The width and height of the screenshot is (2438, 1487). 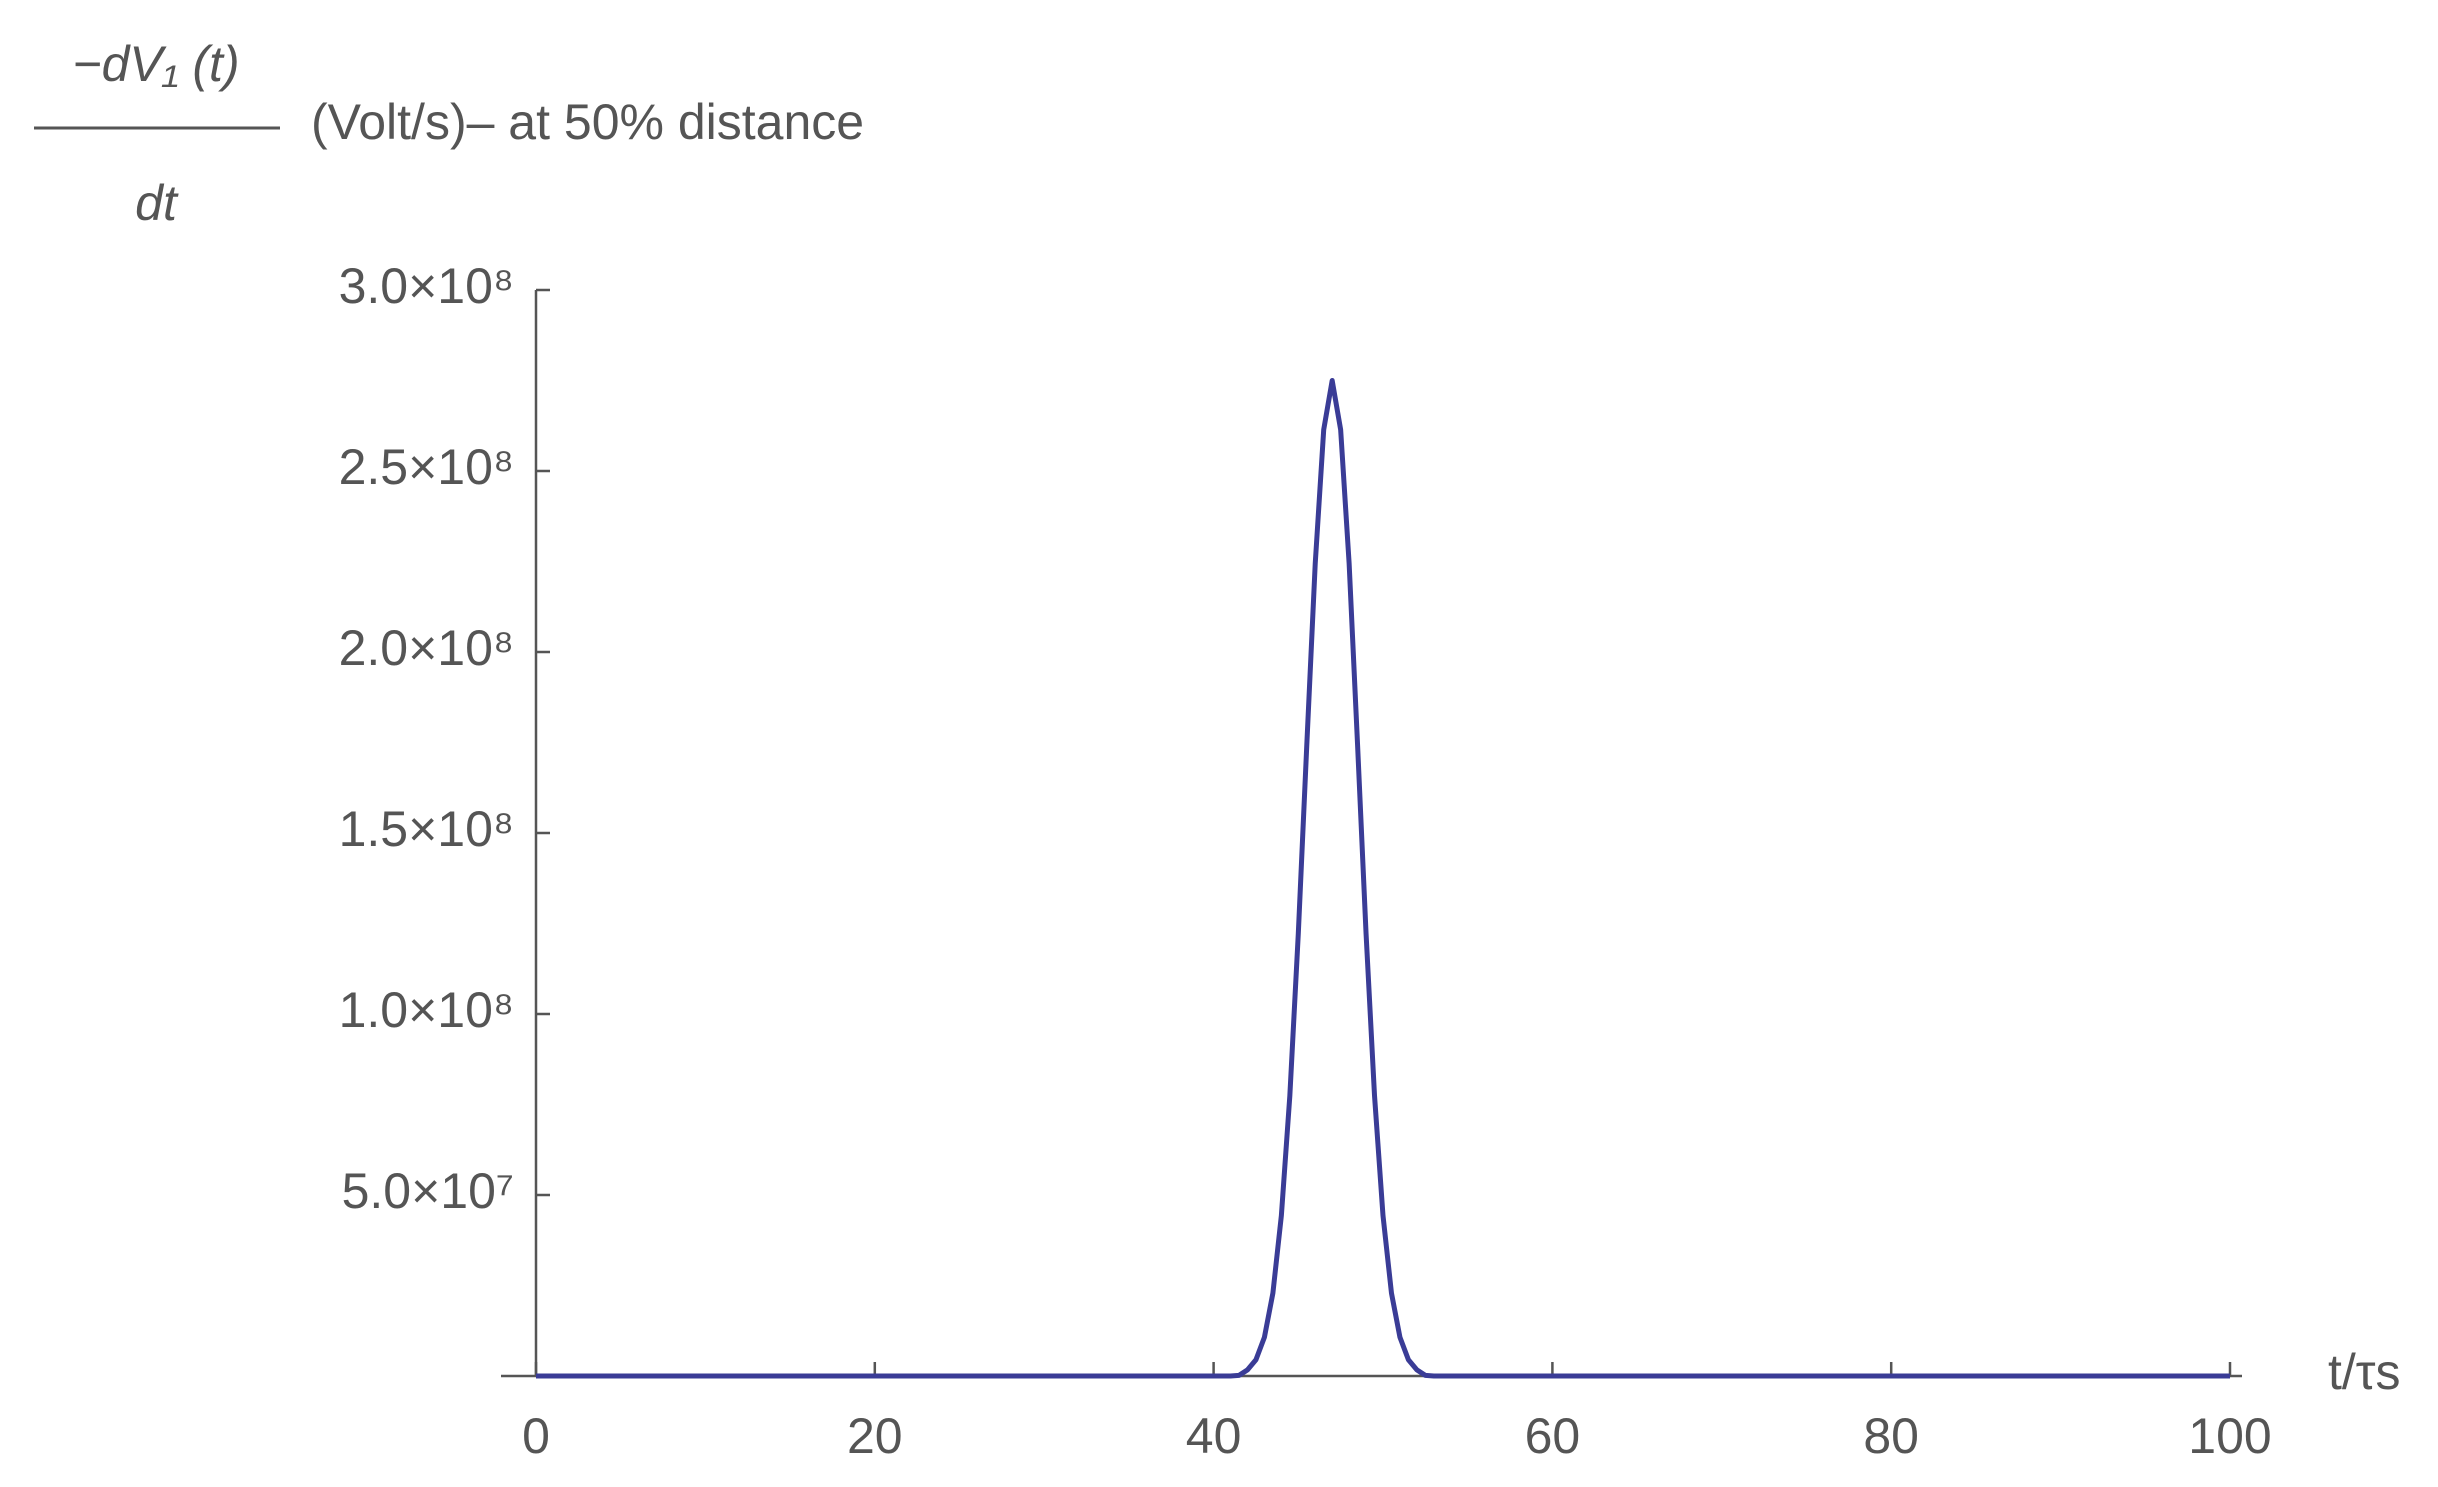 What do you see at coordinates (1891, 1436) in the screenshot?
I see `x-tick-label: 80` at bounding box center [1891, 1436].